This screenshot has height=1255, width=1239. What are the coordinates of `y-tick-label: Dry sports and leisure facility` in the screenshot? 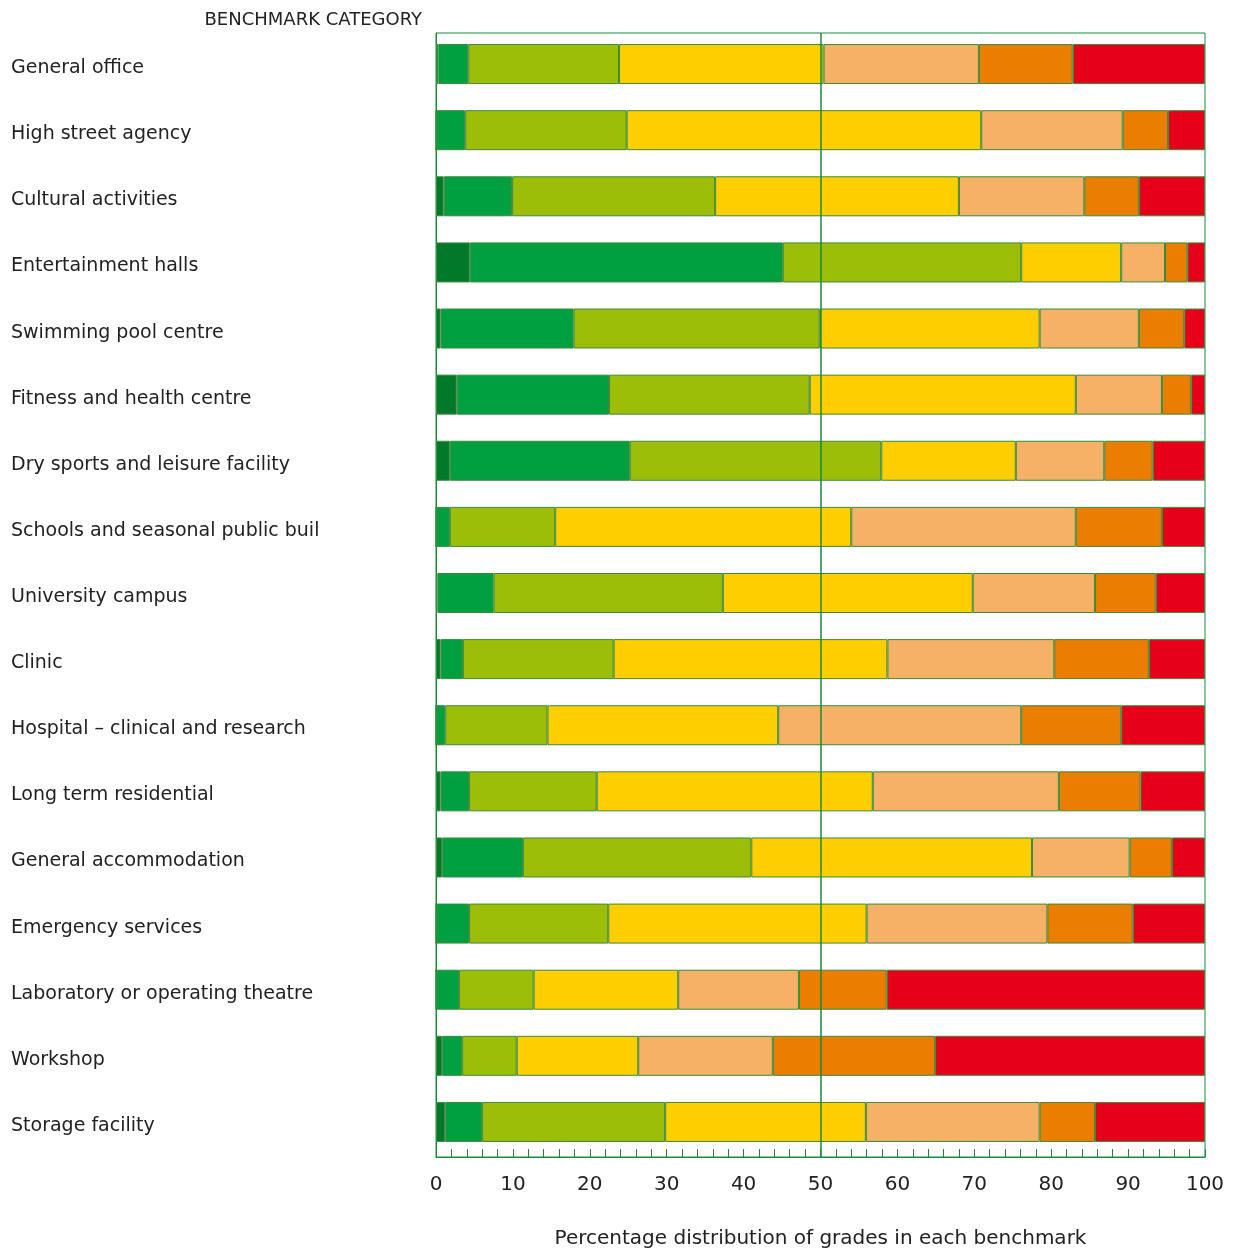 It's located at (150, 462).